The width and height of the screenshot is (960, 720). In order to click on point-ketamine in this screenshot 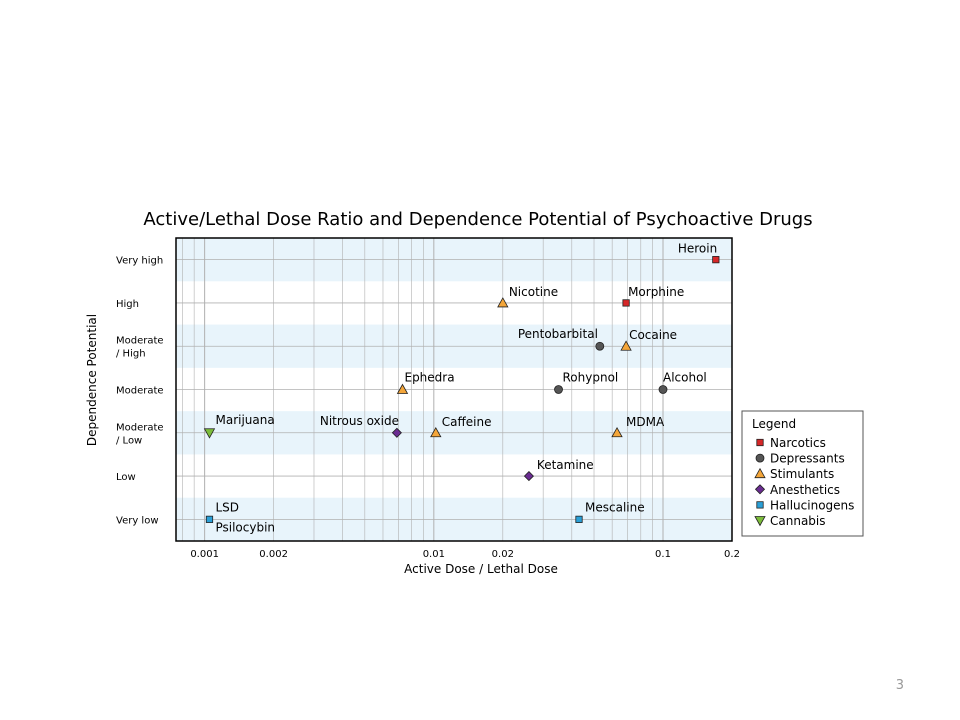, I will do `click(528, 476)`.